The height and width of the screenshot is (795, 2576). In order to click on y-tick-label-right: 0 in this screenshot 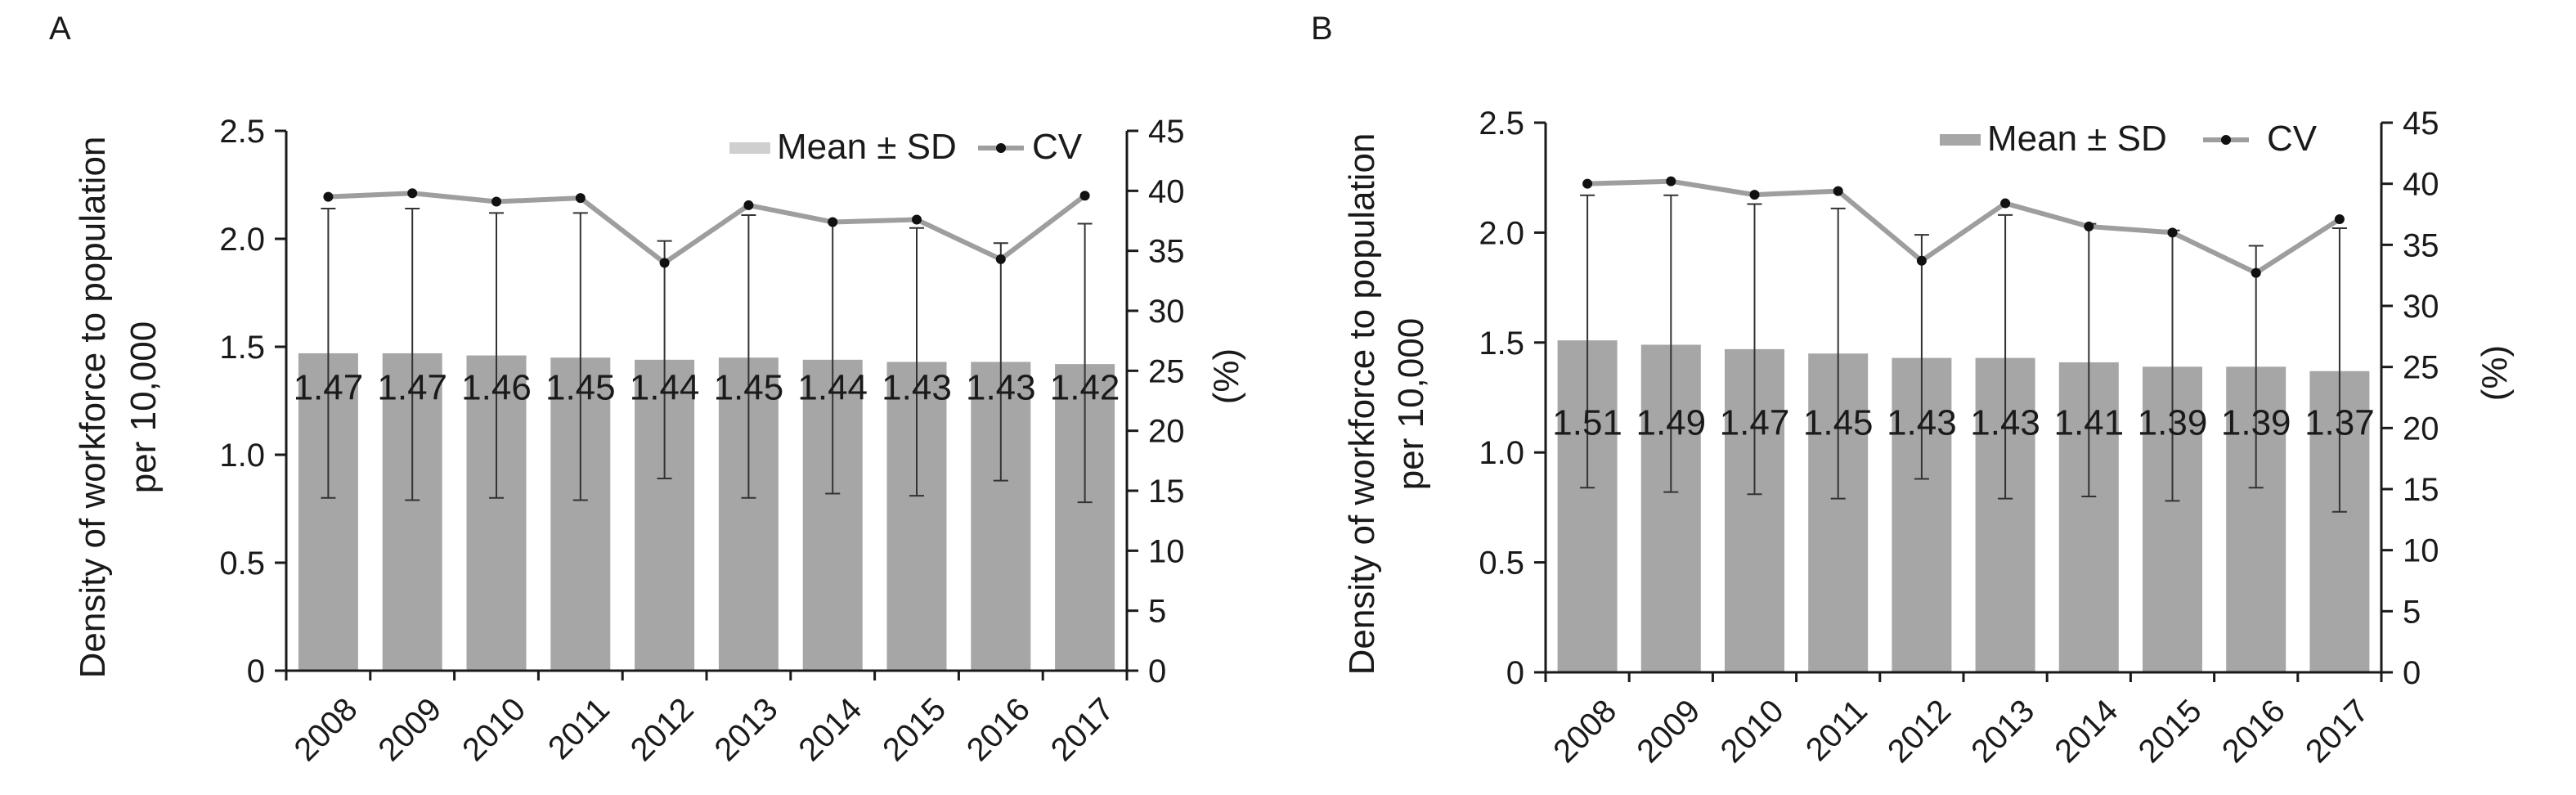, I will do `click(2412, 673)`.